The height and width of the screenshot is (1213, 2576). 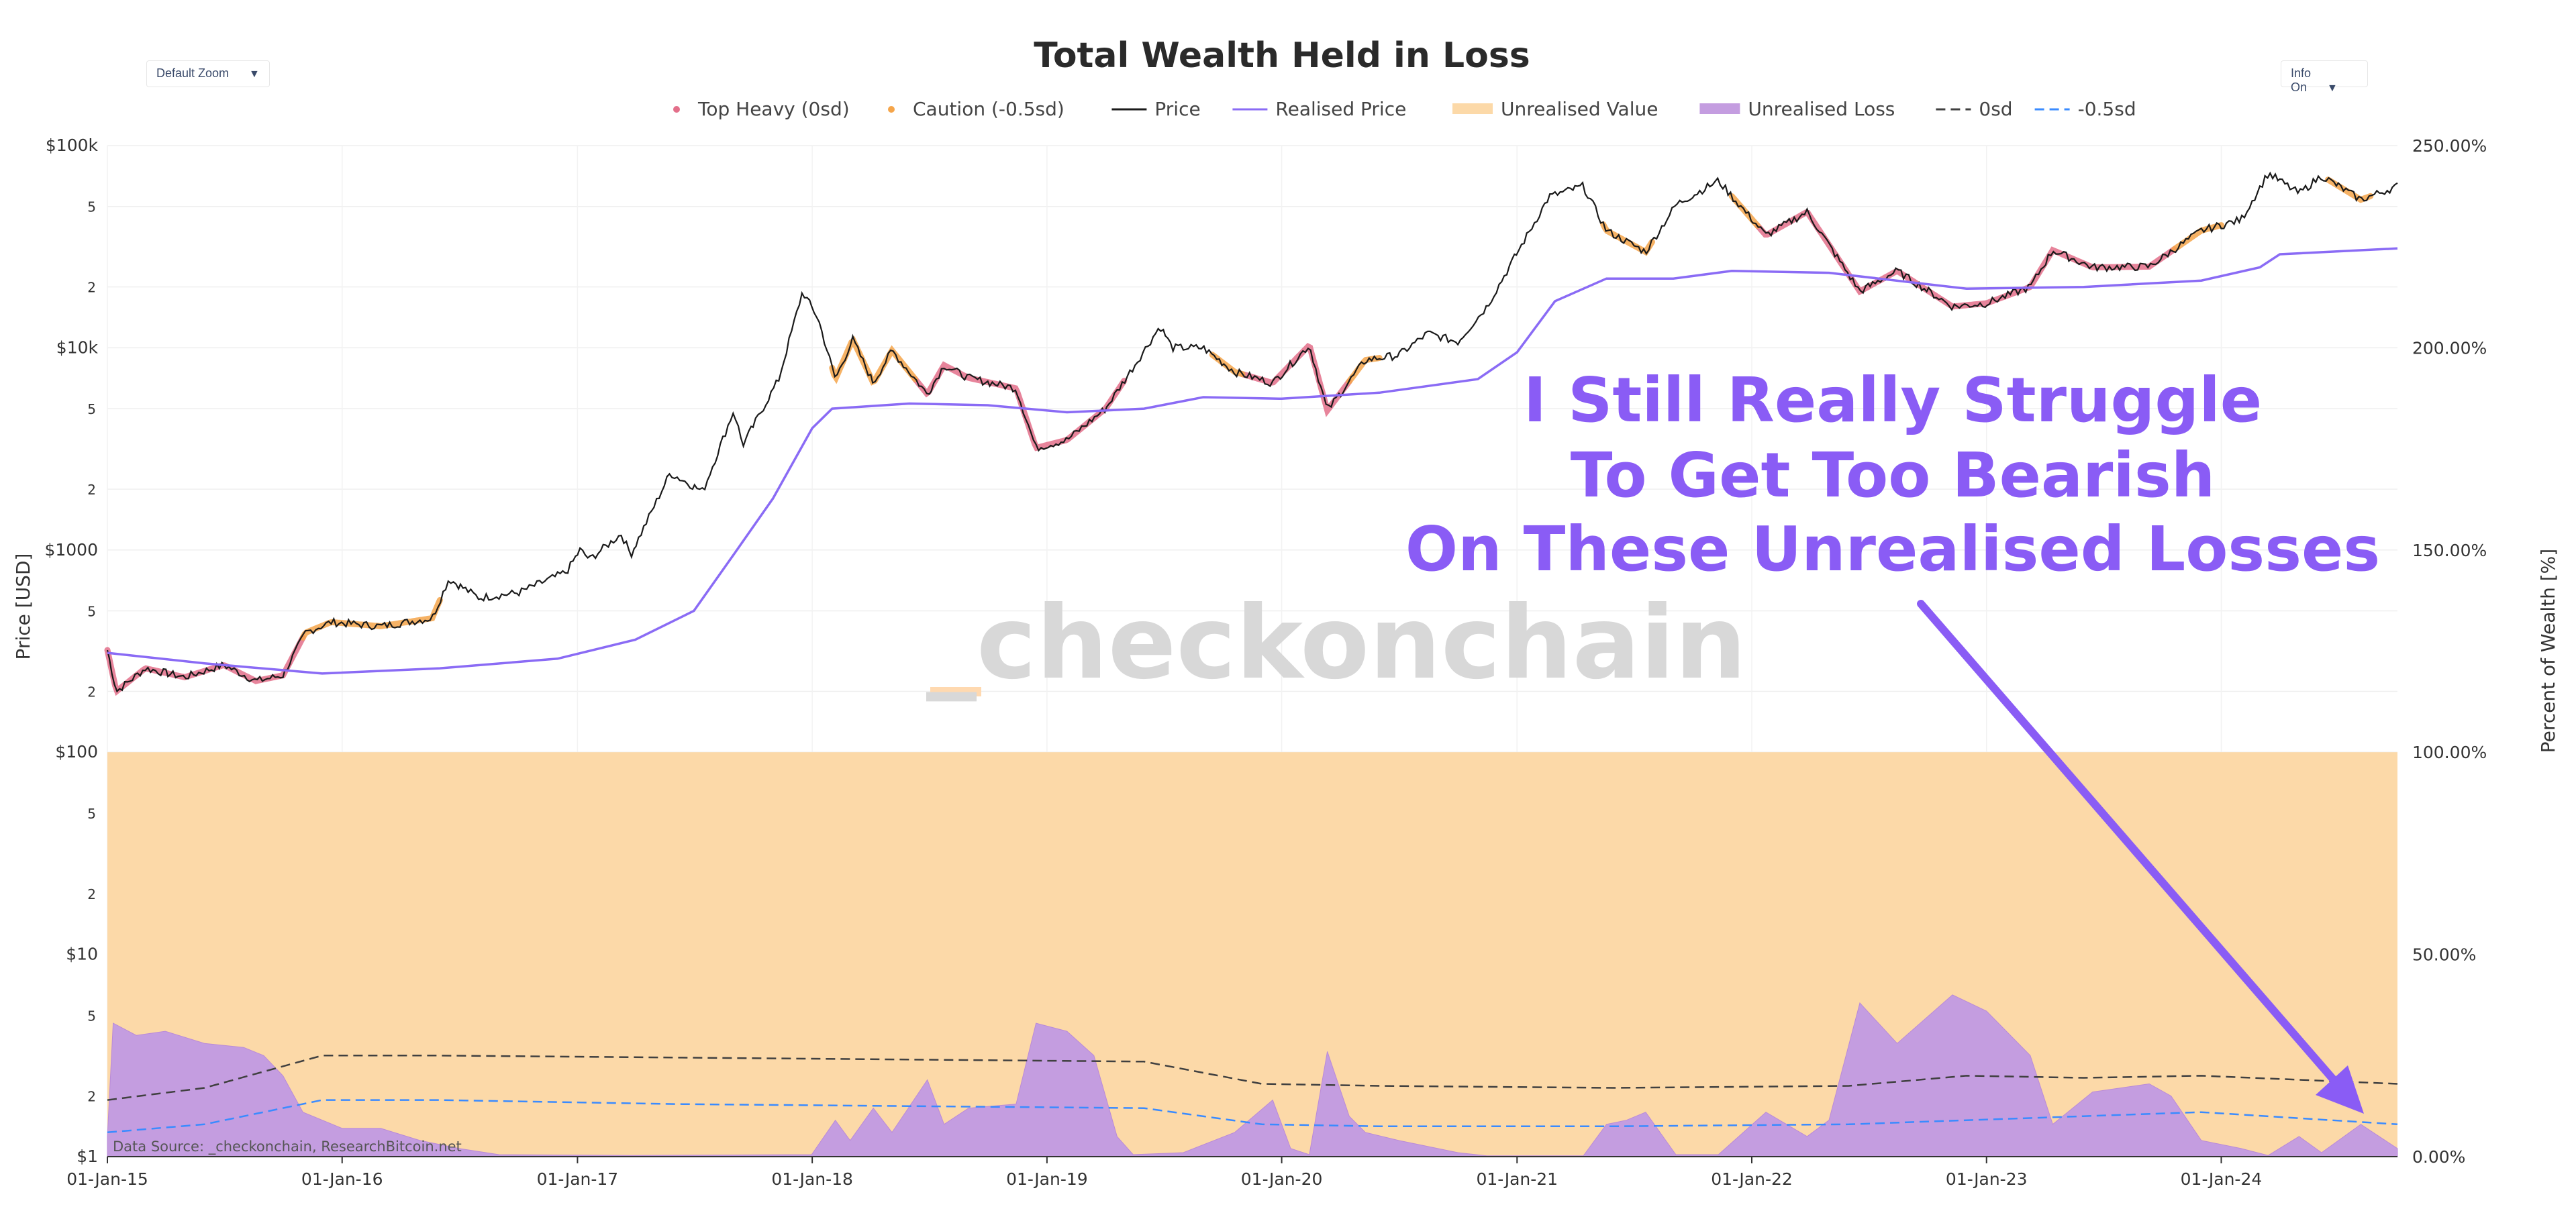 What do you see at coordinates (2222, 1179) in the screenshot?
I see `x-tick-label: 01-Jan-24` at bounding box center [2222, 1179].